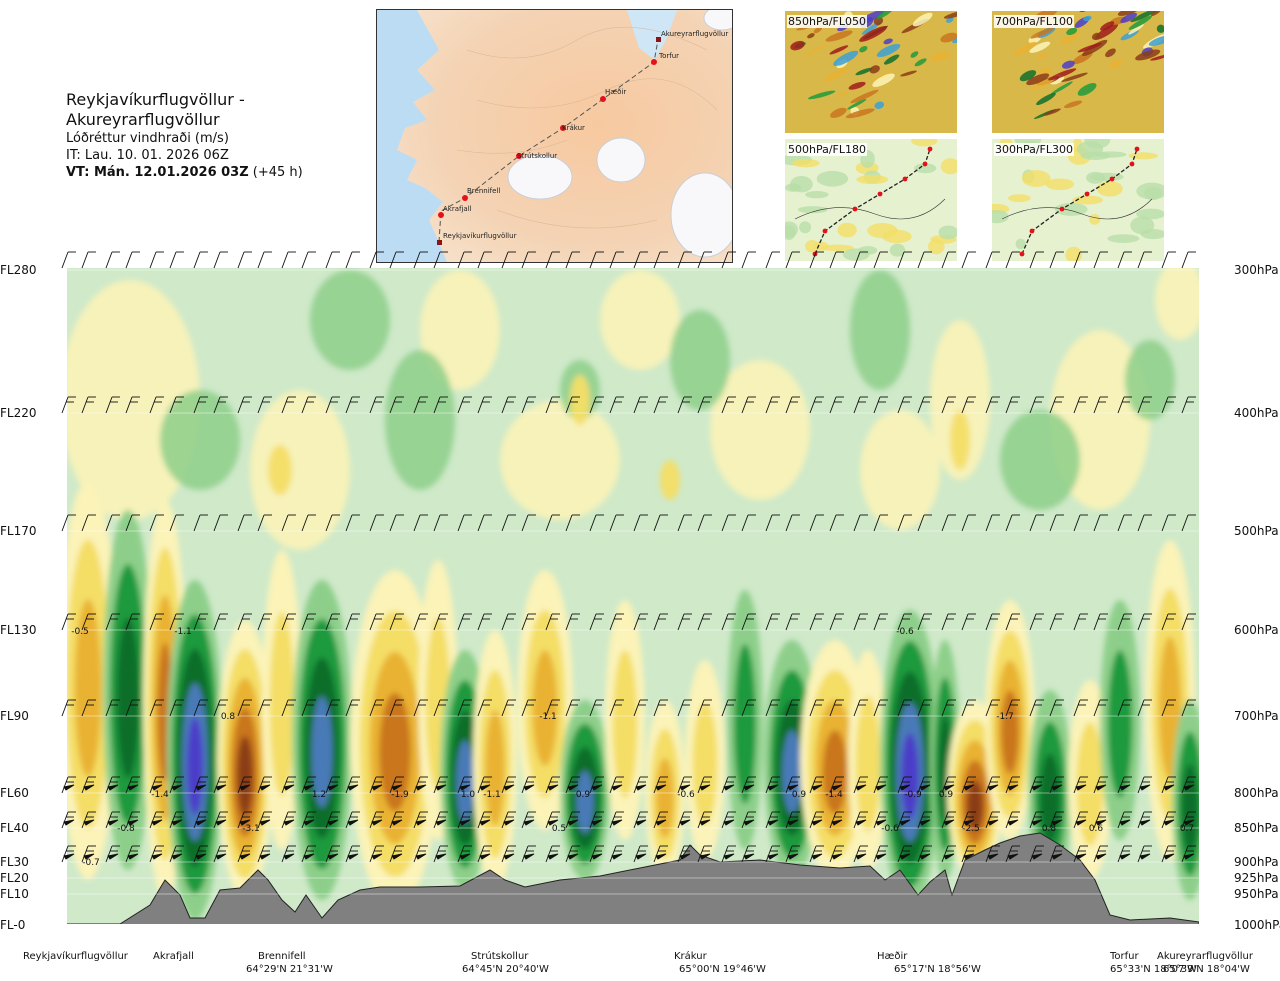  What do you see at coordinates (1078, 72) in the screenshot?
I see `thumbnail-700hpa: 700hPa/FL100` at bounding box center [1078, 72].